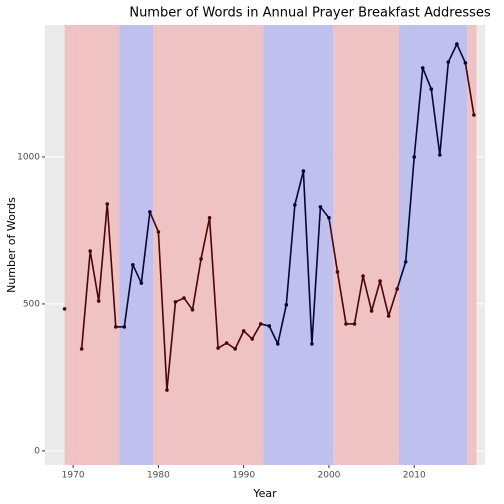 This screenshot has width=504, height=504. I want to click on x-tick-label: 2000, so click(329, 476).